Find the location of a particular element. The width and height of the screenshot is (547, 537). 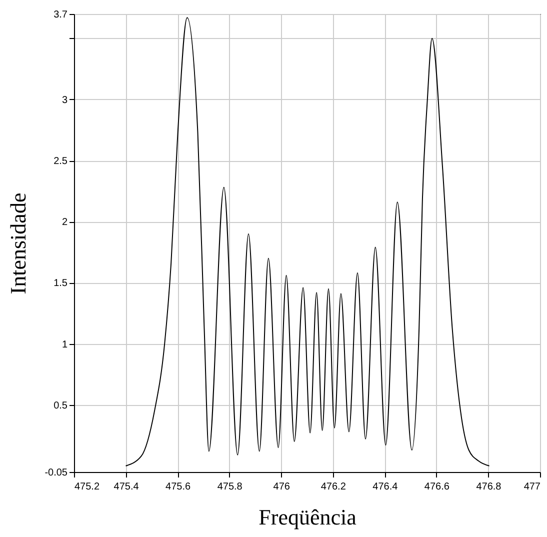

y-tick-label: 2 is located at coordinates (65, 222).